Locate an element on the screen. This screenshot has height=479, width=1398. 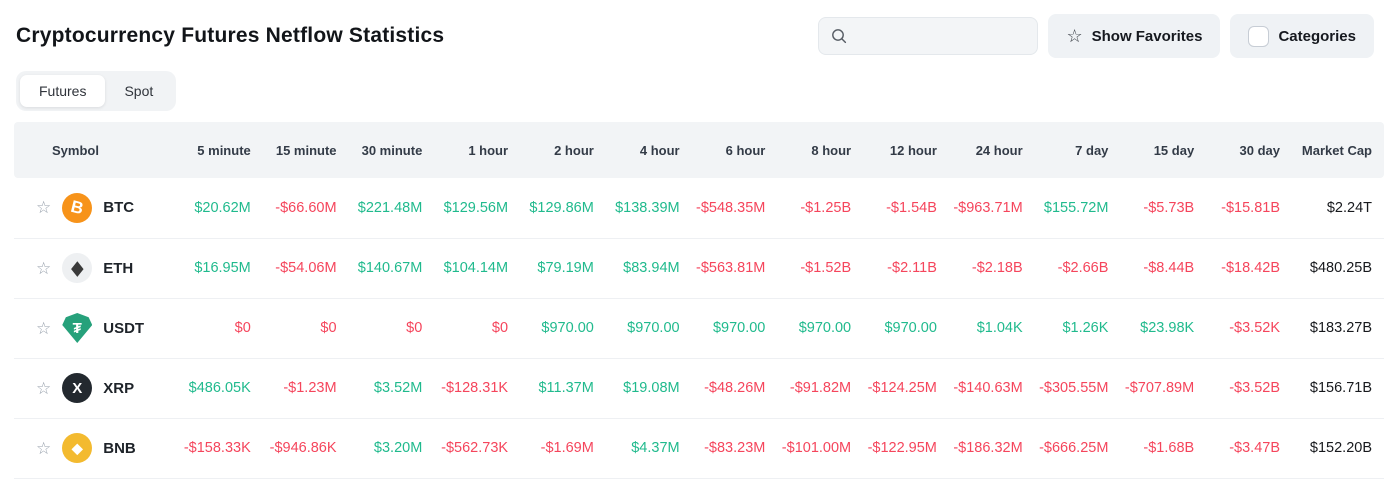
categories-button: Categories is located at coordinates (1302, 36).